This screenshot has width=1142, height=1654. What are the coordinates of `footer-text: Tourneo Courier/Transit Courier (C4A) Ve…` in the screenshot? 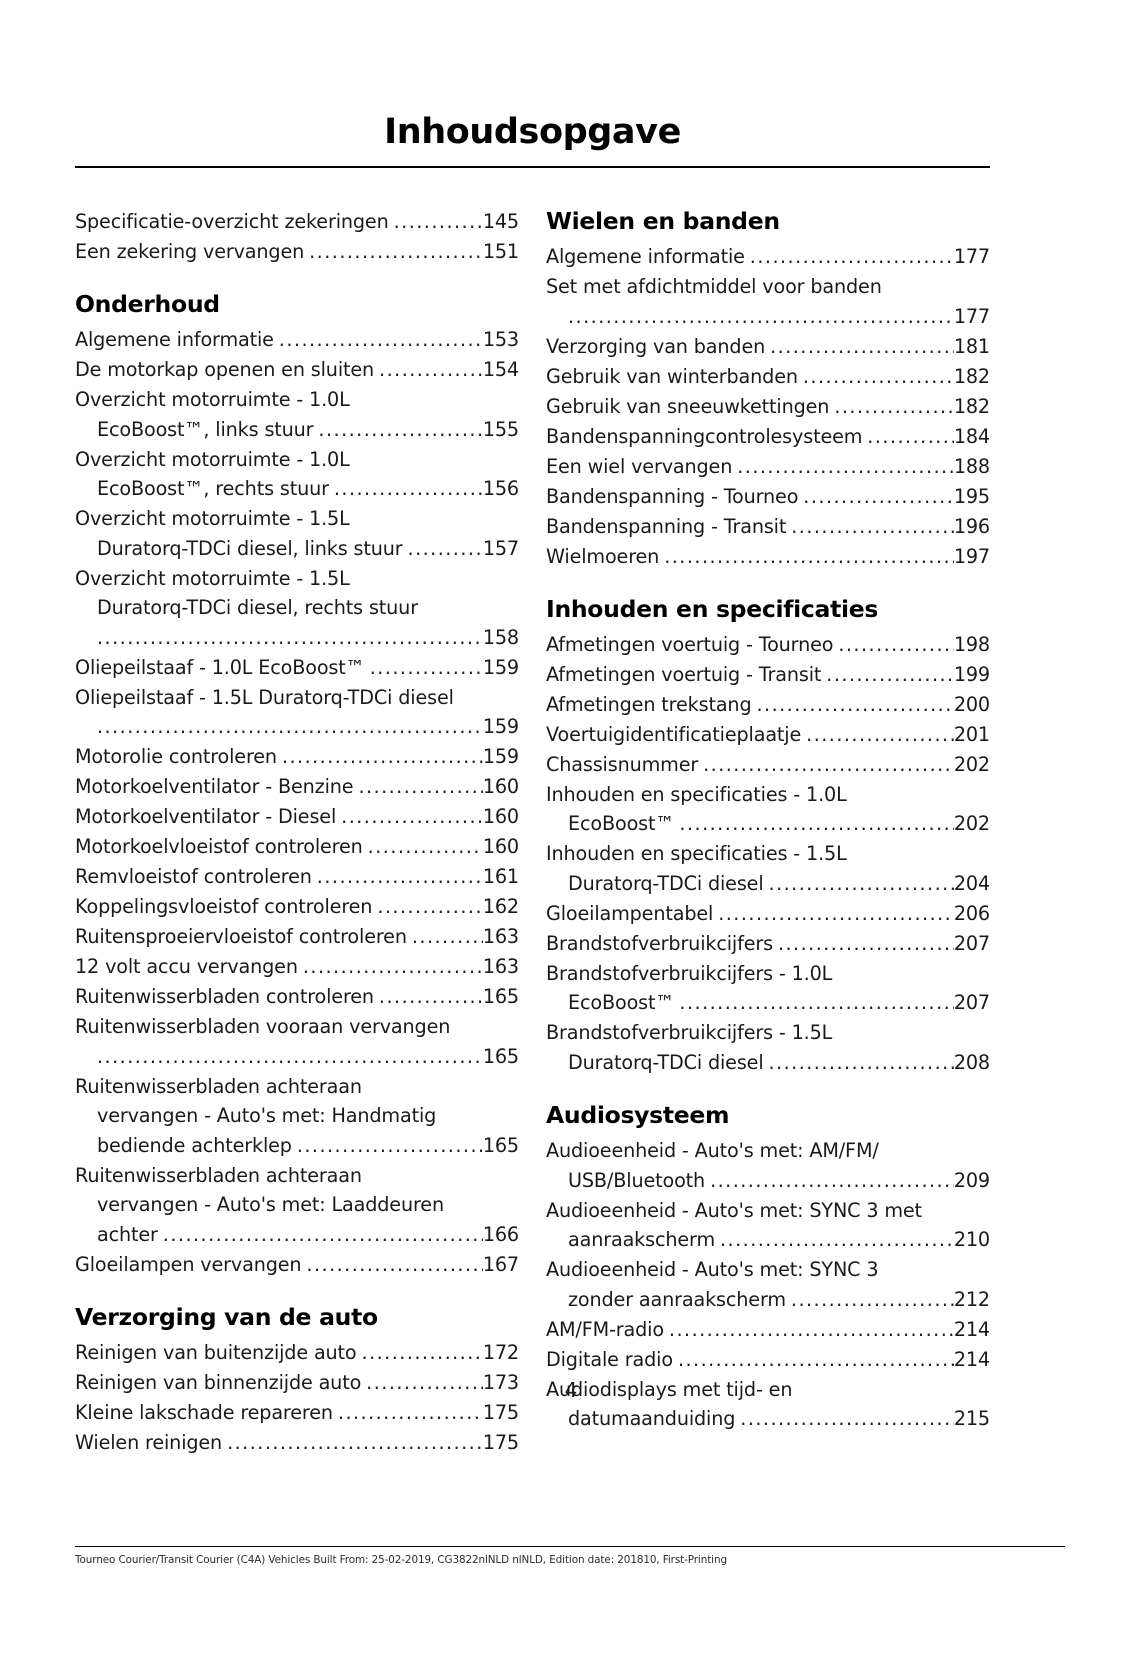 It's located at (401, 1560).